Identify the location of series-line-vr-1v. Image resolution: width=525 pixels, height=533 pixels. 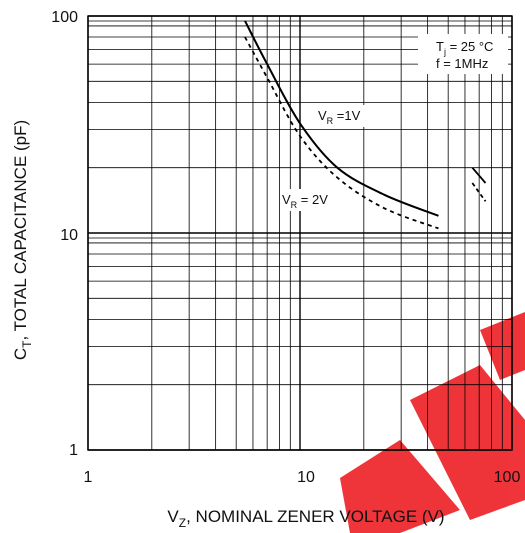
(341, 118).